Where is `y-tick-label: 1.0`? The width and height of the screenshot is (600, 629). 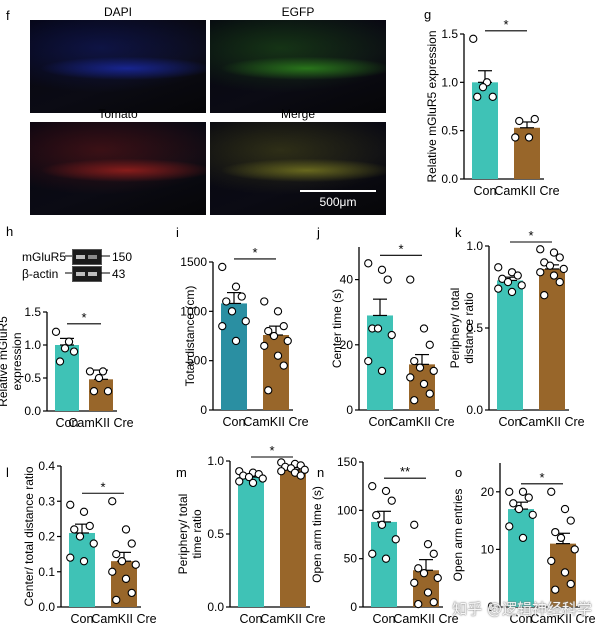 y-tick-label: 1.0 is located at coordinates (32, 345).